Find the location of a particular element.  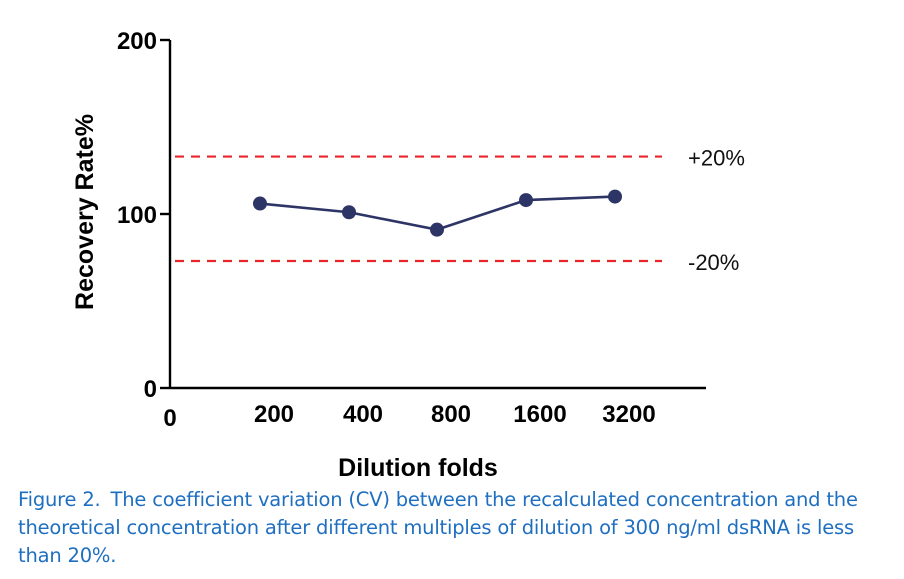

x-tick-label-2: 800 is located at coordinates (451, 414).